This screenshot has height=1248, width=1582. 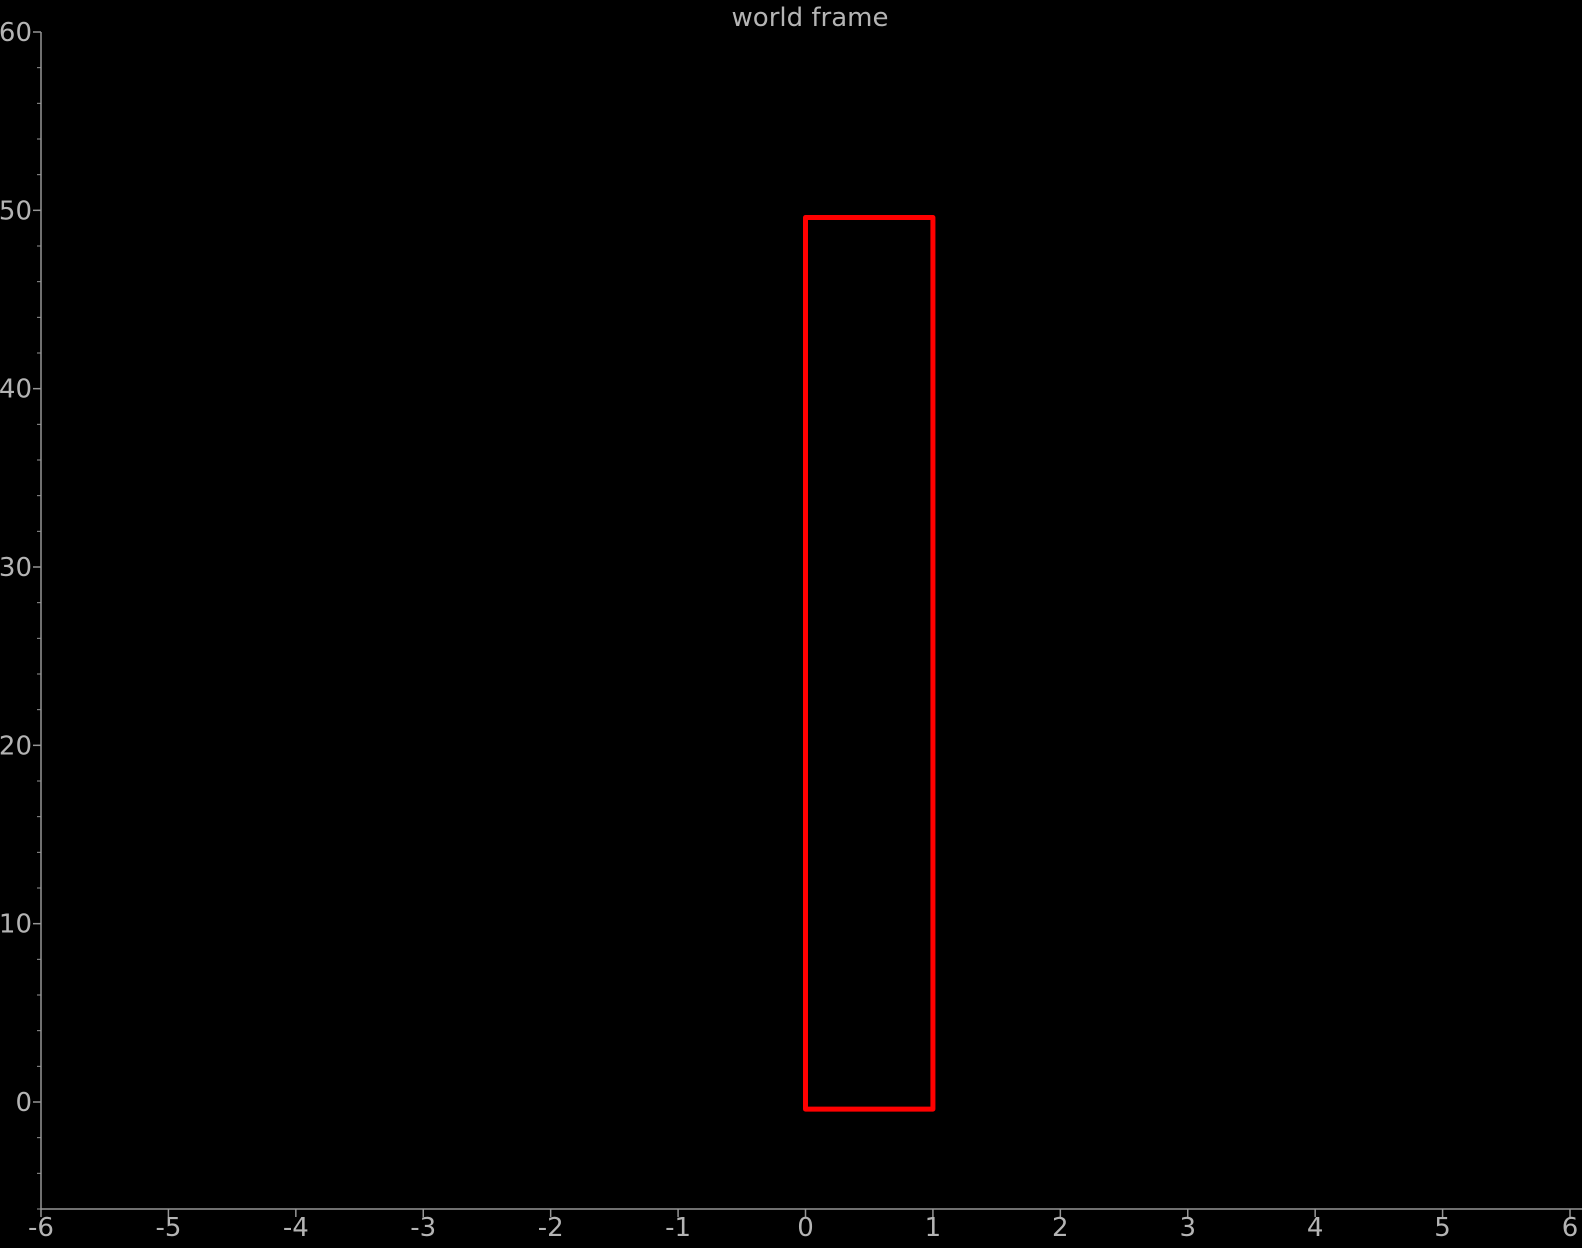 I want to click on x-tick-label: -3, so click(x=423, y=1228).